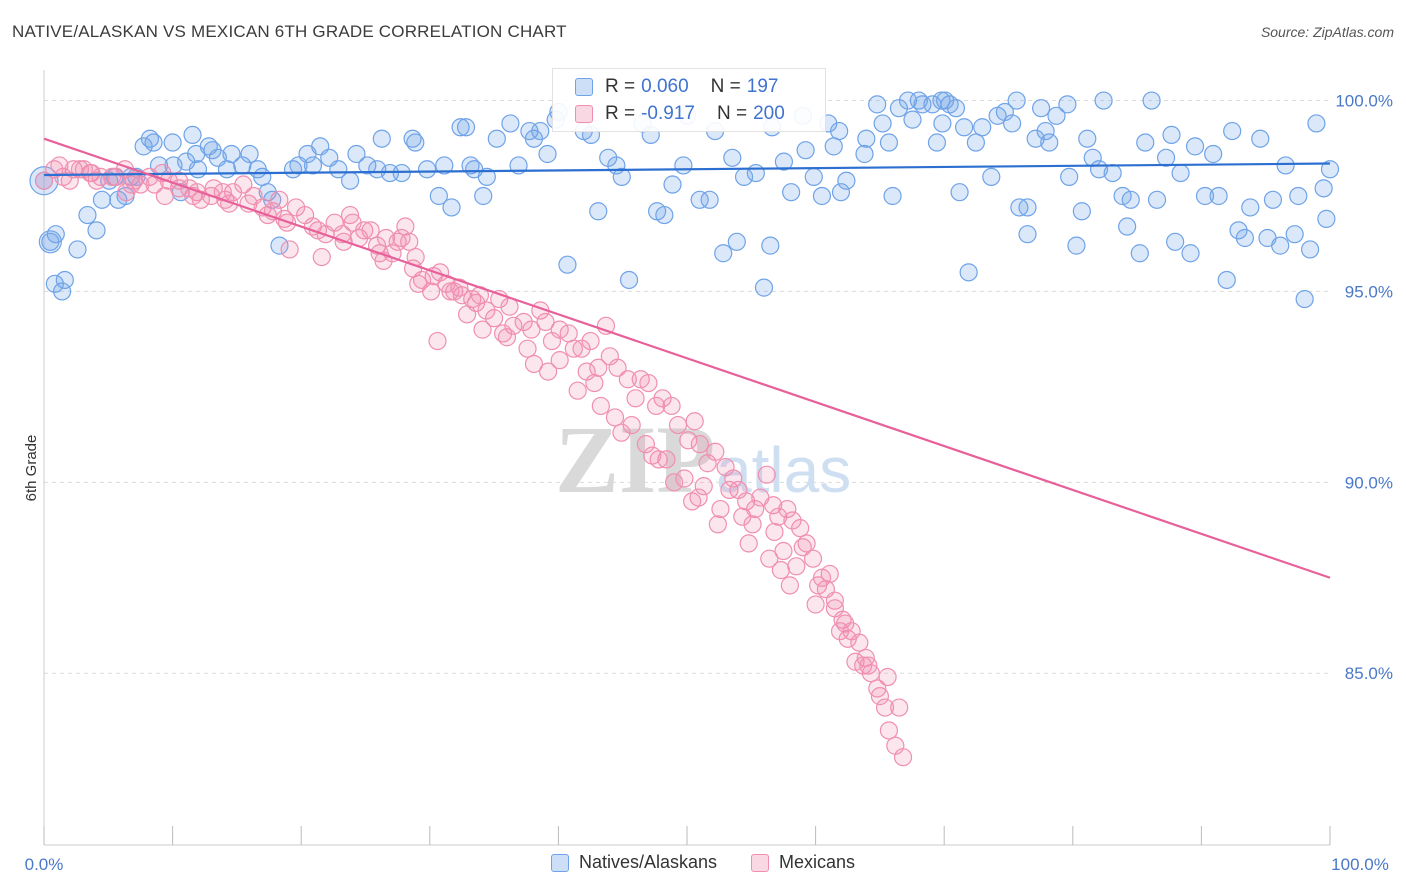 This screenshot has width=1406, height=892. I want to click on source-label: Source: ZipAtlas.com, so click(1327, 32).